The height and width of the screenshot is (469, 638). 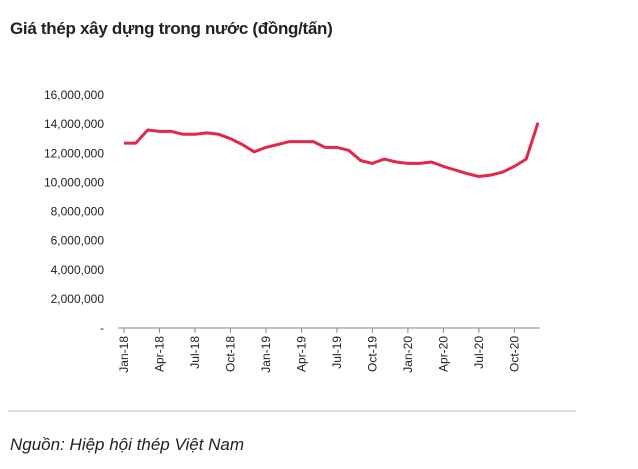 What do you see at coordinates (266, 354) in the screenshot?
I see `x-tick-label: Jan-19` at bounding box center [266, 354].